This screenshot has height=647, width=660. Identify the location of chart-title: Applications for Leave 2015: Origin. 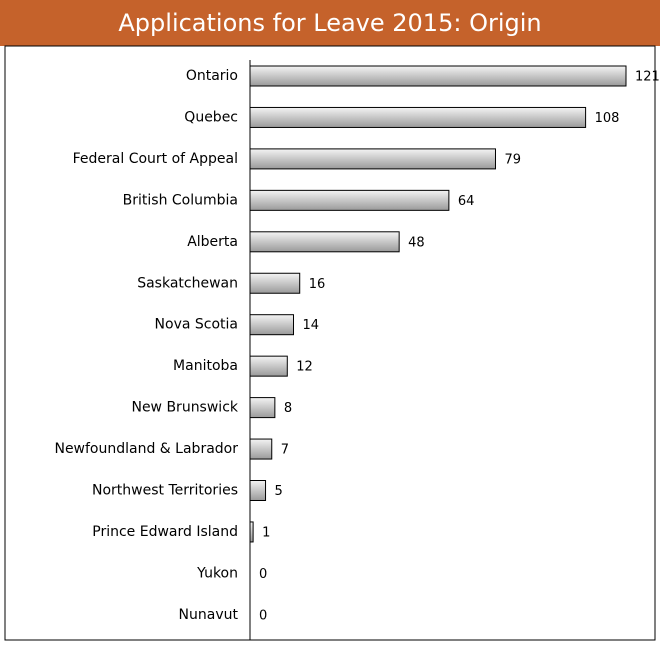
(329, 23).